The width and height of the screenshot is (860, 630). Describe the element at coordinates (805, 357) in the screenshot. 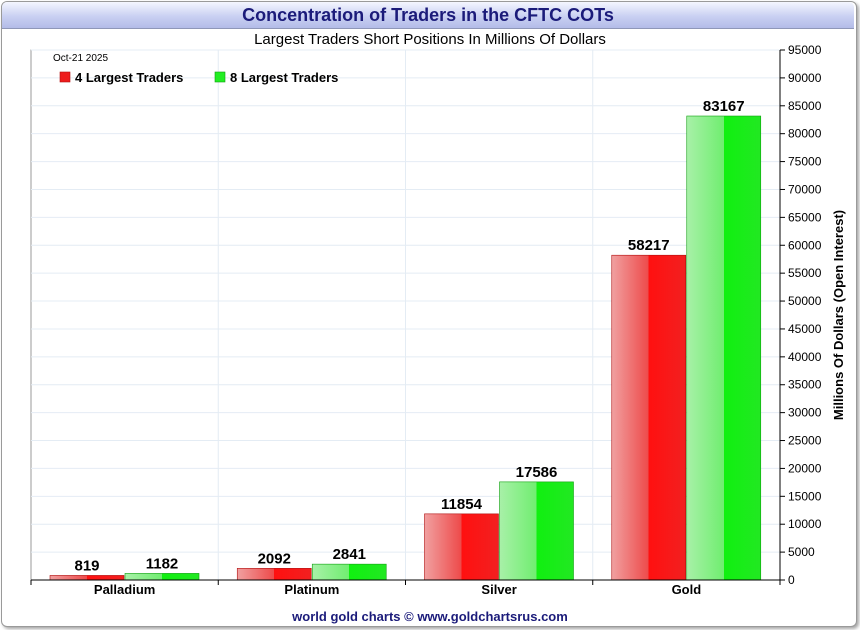

I see `y-tick-label: 40000` at that location.